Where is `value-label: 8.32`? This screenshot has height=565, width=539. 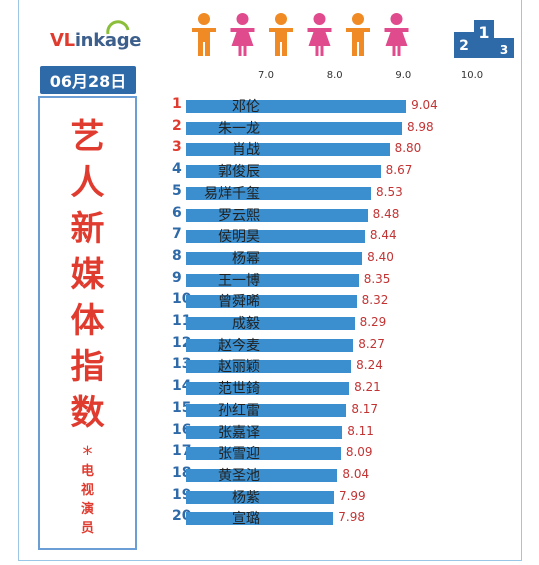
value-label: 8.32 is located at coordinates (375, 300).